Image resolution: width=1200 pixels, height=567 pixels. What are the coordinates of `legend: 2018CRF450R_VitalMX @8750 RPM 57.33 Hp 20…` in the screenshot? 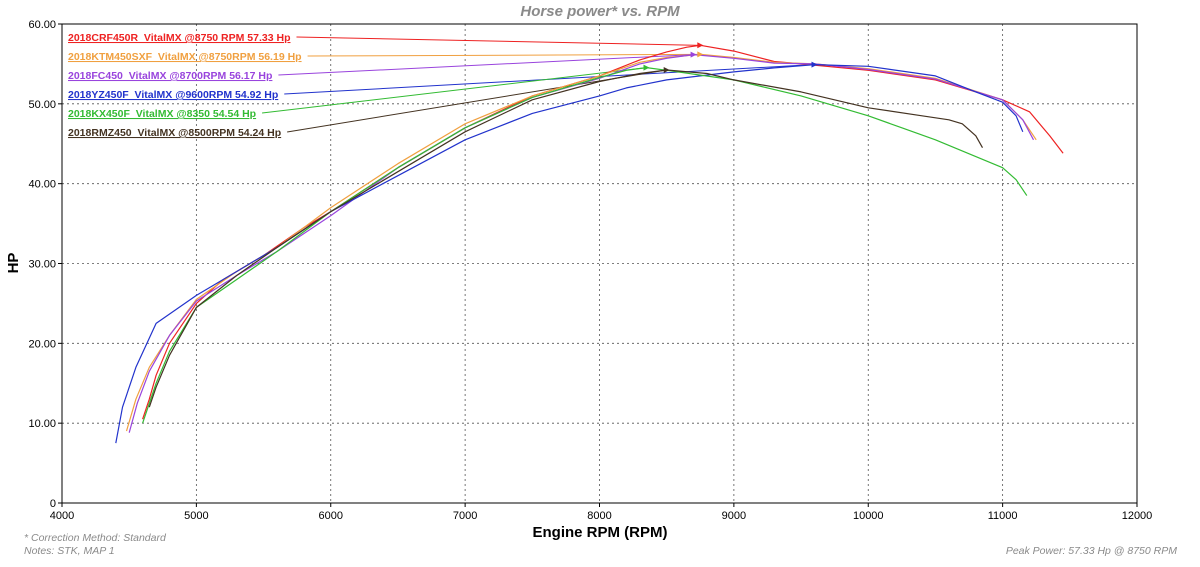 It's located at (185, 85).